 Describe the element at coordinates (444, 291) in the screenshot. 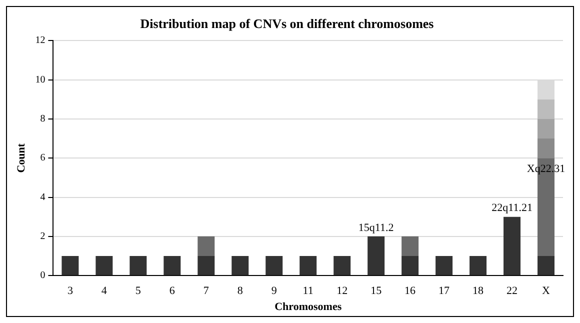

I see `x-tick-label: 17` at that location.